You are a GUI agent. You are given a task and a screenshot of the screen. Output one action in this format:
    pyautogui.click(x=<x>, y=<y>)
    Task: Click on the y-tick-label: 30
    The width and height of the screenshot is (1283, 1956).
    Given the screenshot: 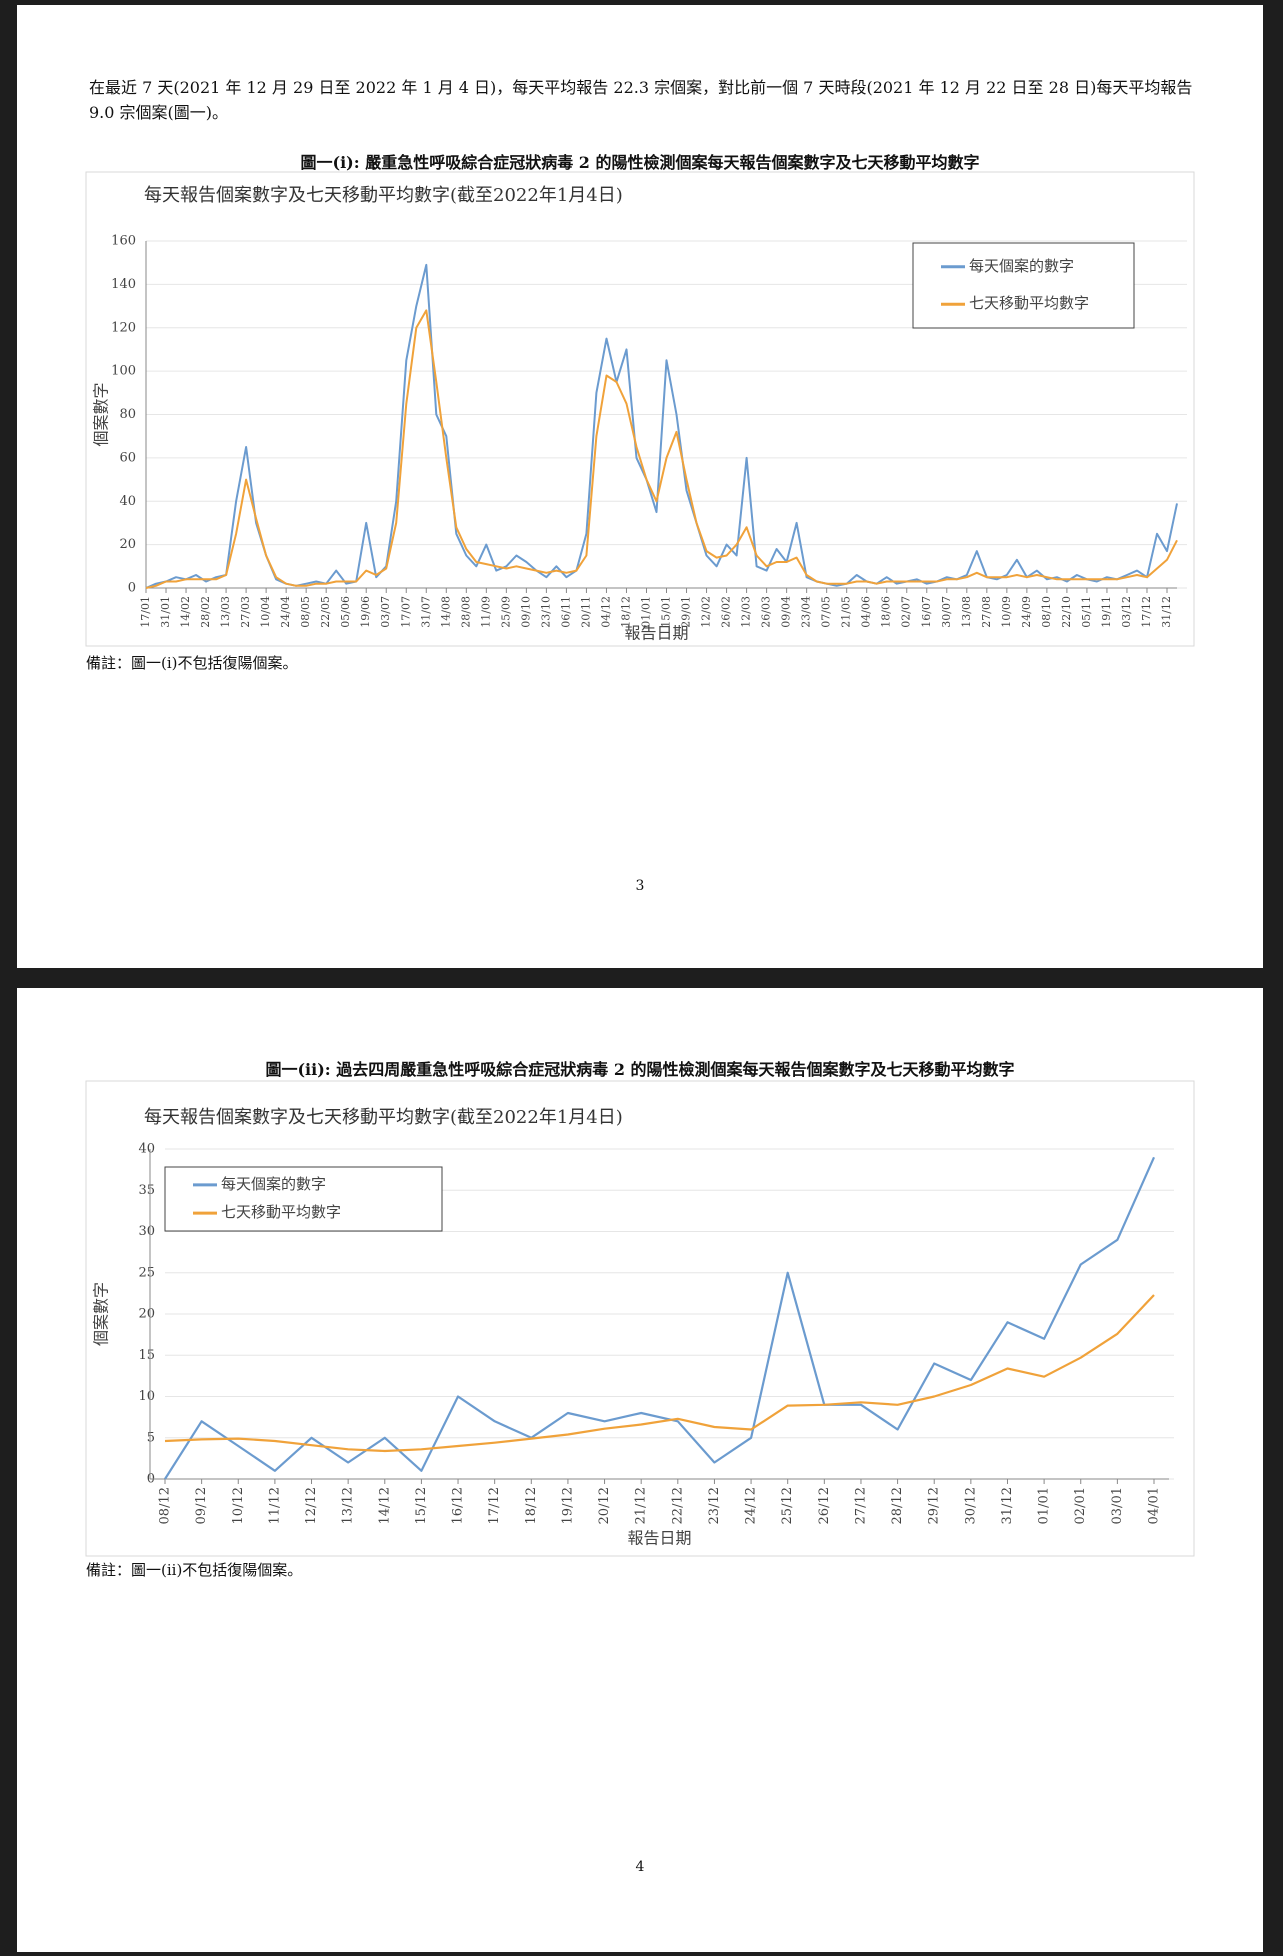 What is the action you would take?
    pyautogui.click(x=146, y=1231)
    